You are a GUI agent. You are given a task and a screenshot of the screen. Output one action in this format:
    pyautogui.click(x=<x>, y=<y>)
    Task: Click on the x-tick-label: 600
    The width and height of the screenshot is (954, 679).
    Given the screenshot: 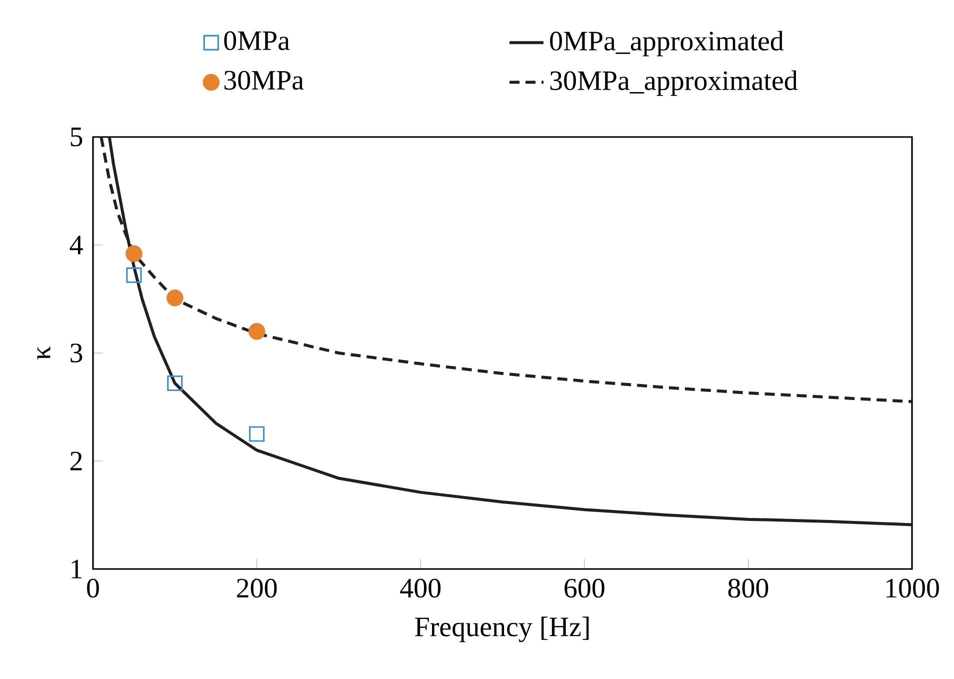 What is the action you would take?
    pyautogui.click(x=584, y=588)
    